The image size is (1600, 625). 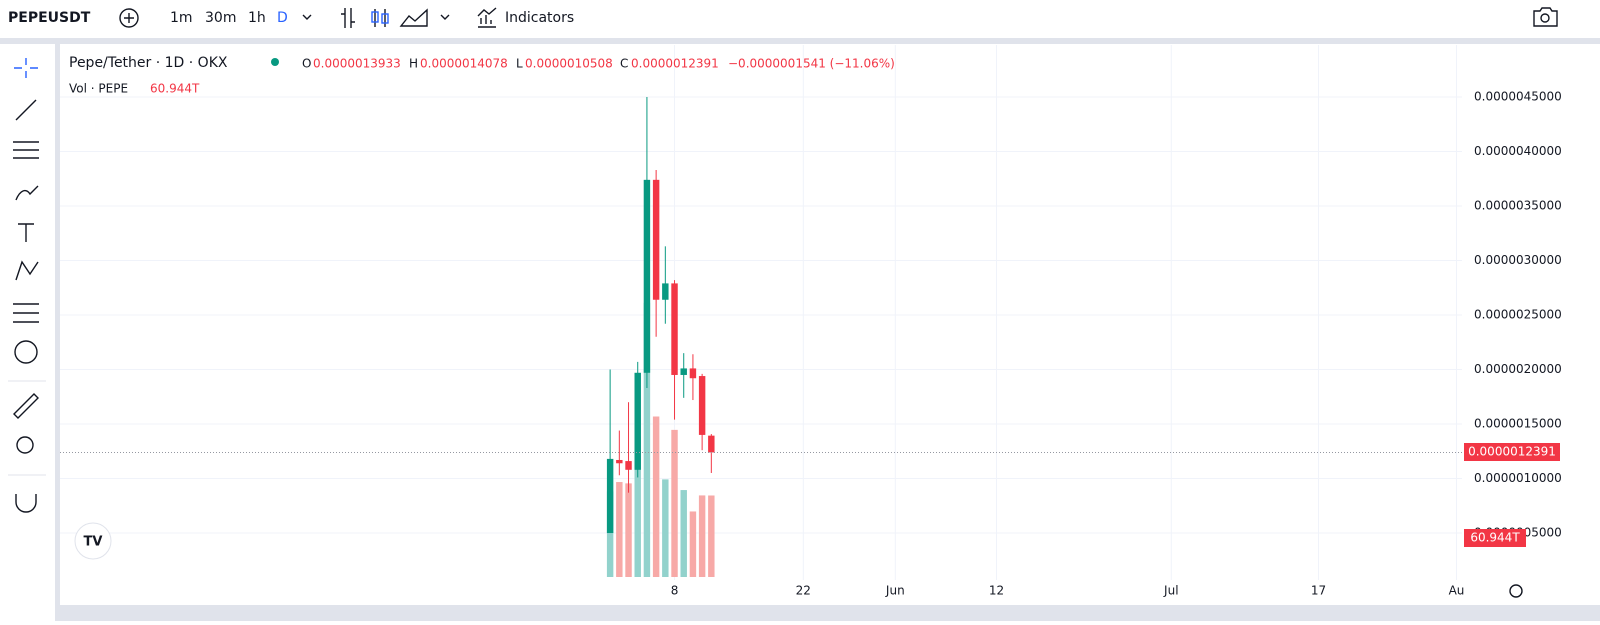 What do you see at coordinates (26, 503) in the screenshot?
I see `magnet` at bounding box center [26, 503].